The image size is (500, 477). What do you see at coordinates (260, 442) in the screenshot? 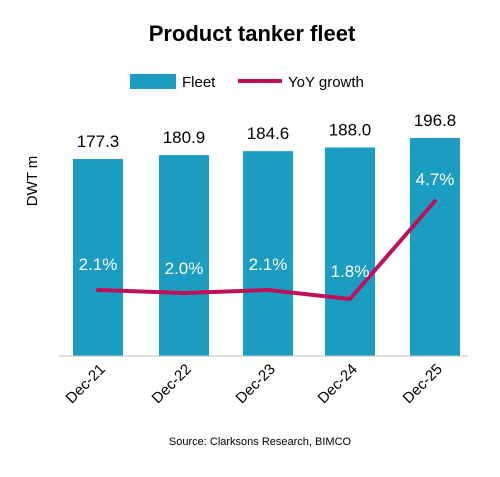
I see `source-note: Source: Clarksons Research, BIMCO` at bounding box center [260, 442].